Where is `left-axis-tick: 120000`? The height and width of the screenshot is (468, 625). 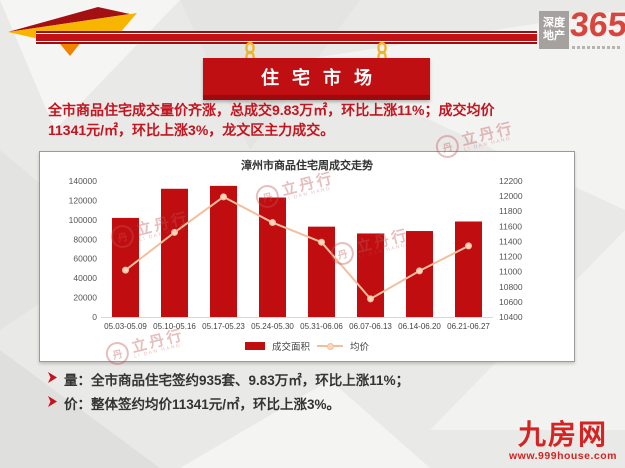 left-axis-tick: 120000 is located at coordinates (83, 200).